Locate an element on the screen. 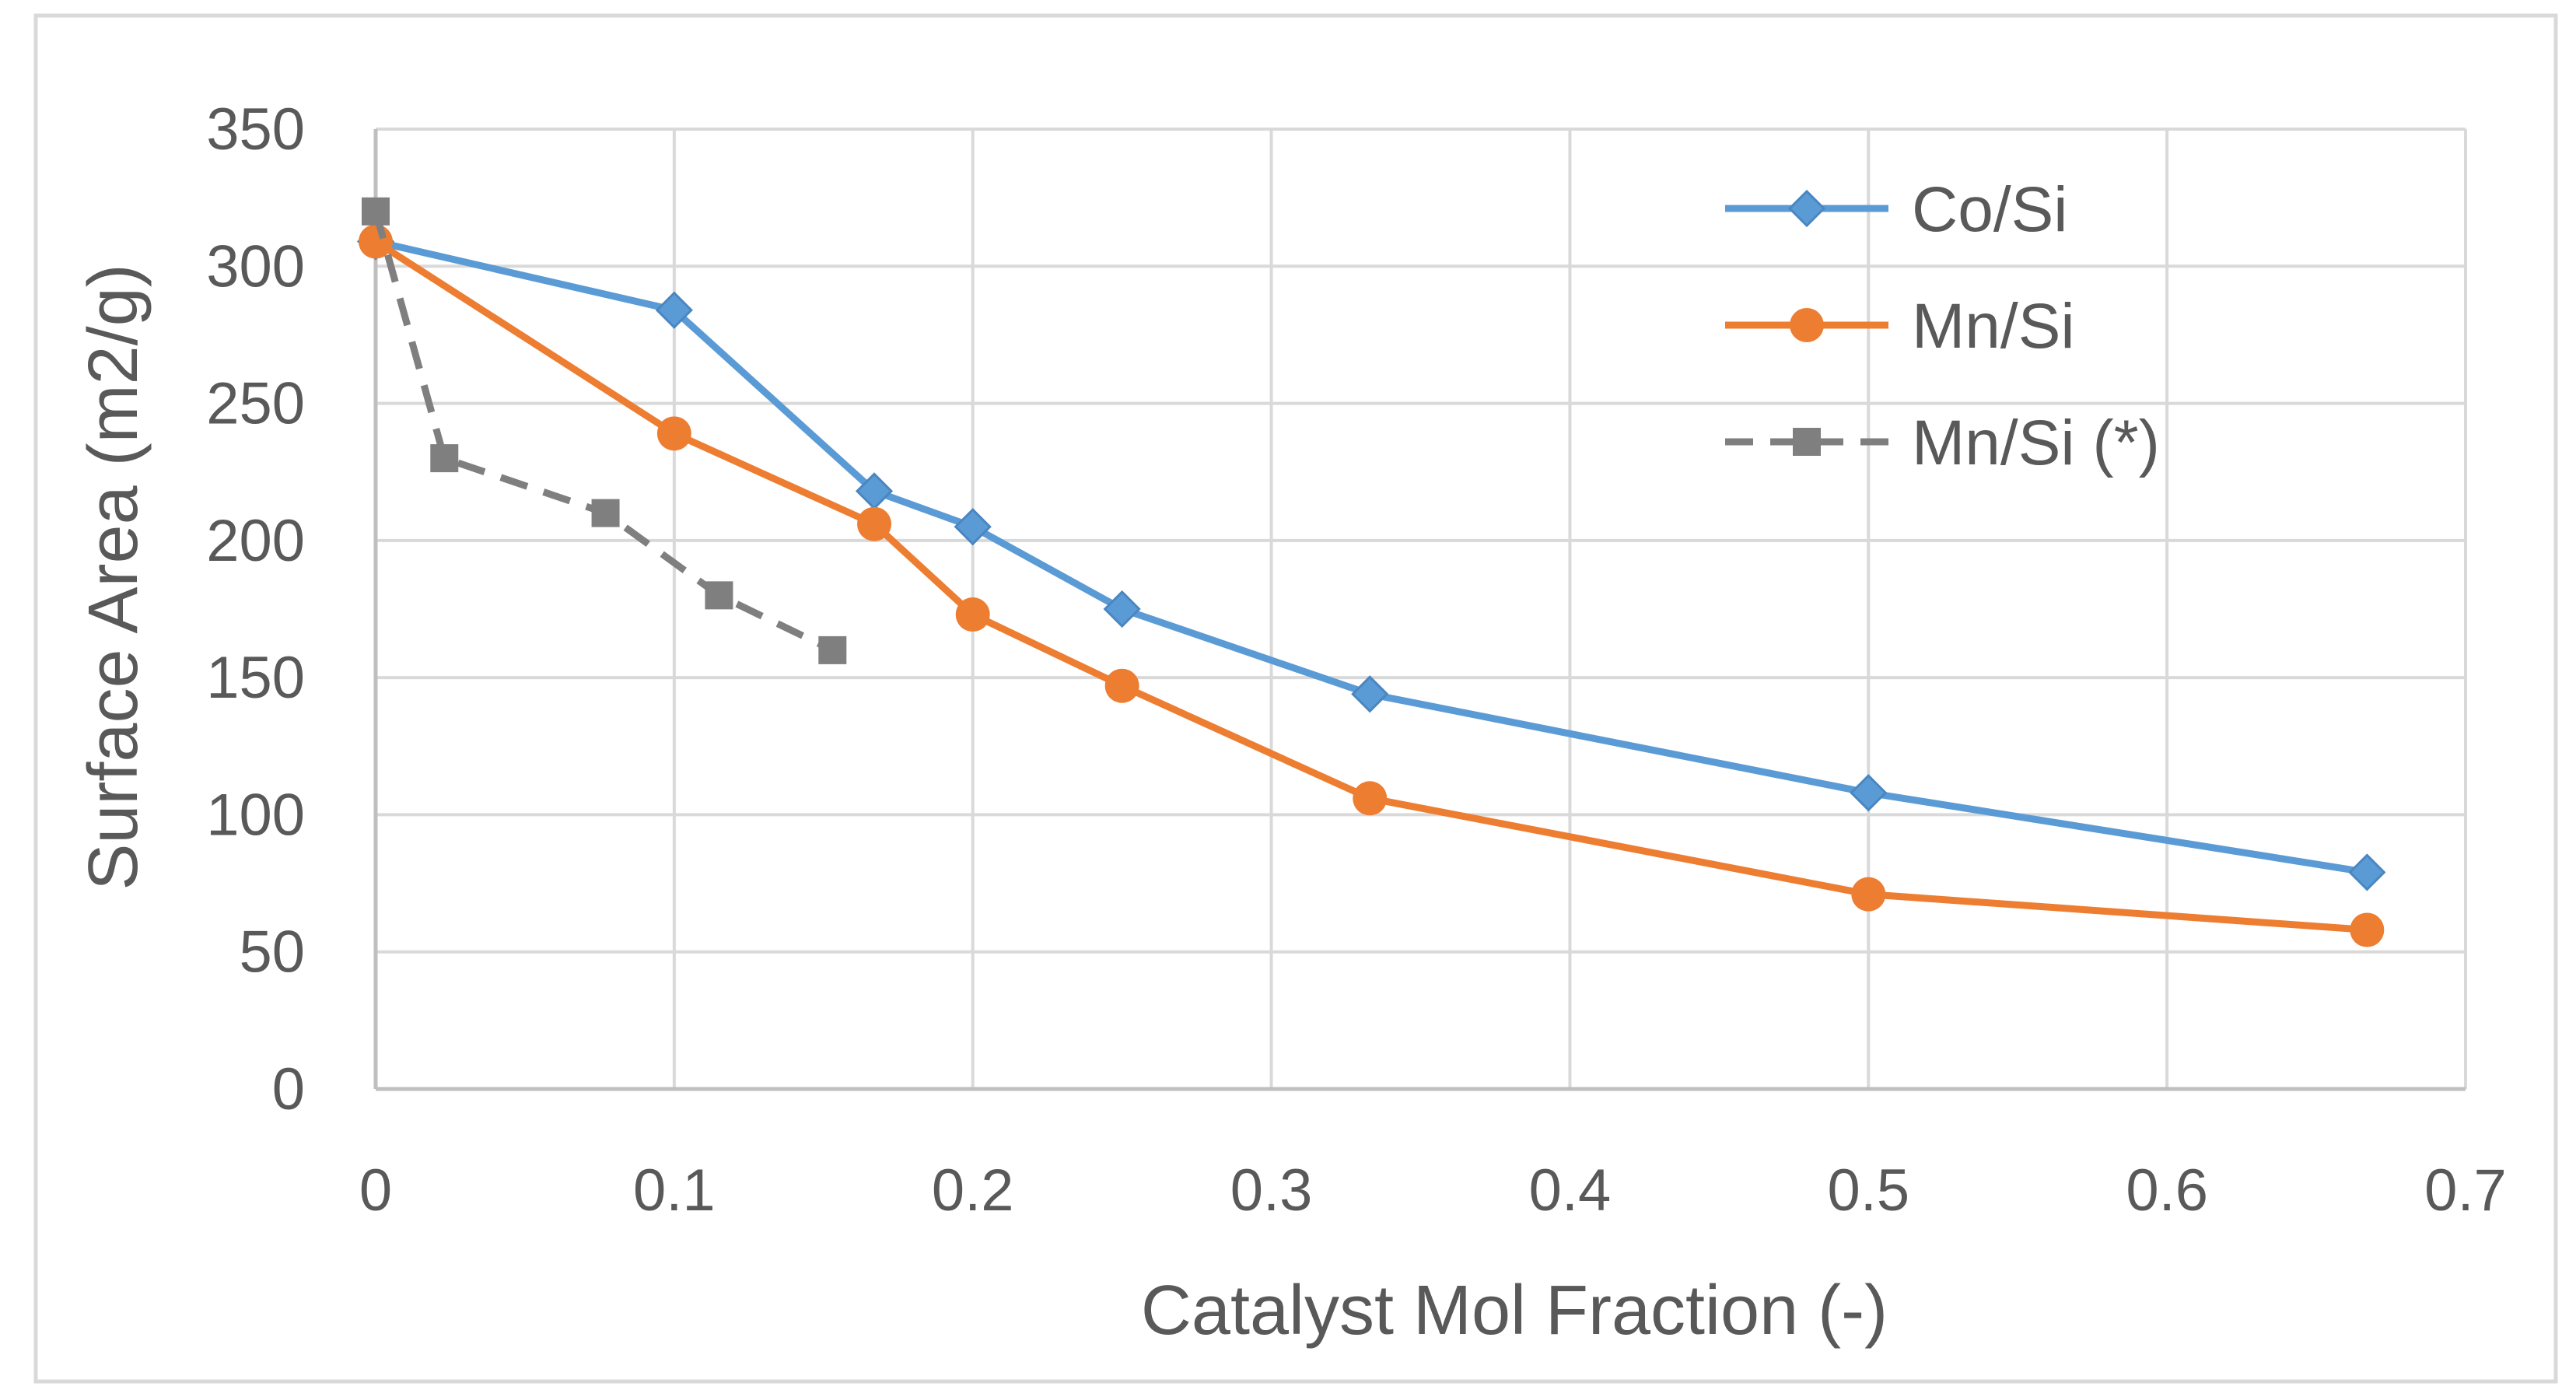 This screenshot has width=2576, height=1397. x-tick-label: 0.1 is located at coordinates (675, 1190).